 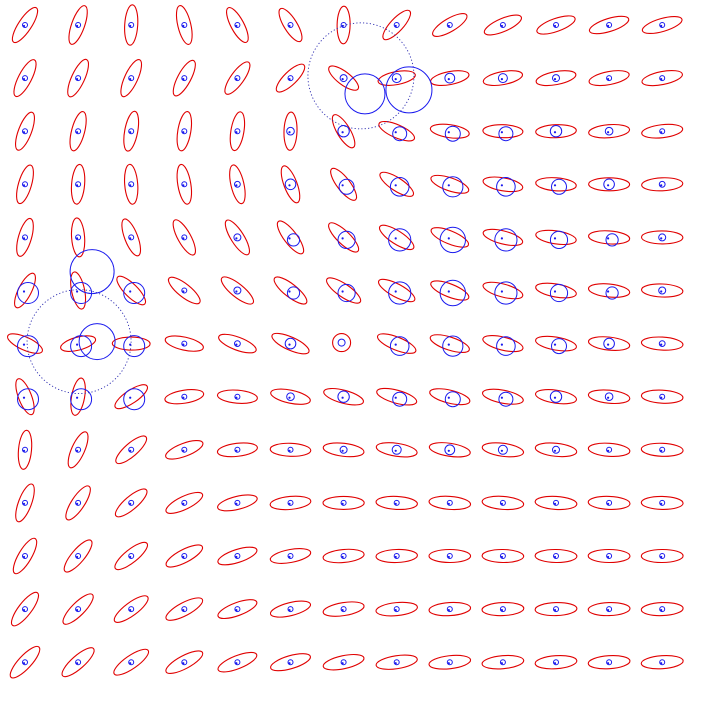 I want to click on source-circle, so click(x=409, y=90).